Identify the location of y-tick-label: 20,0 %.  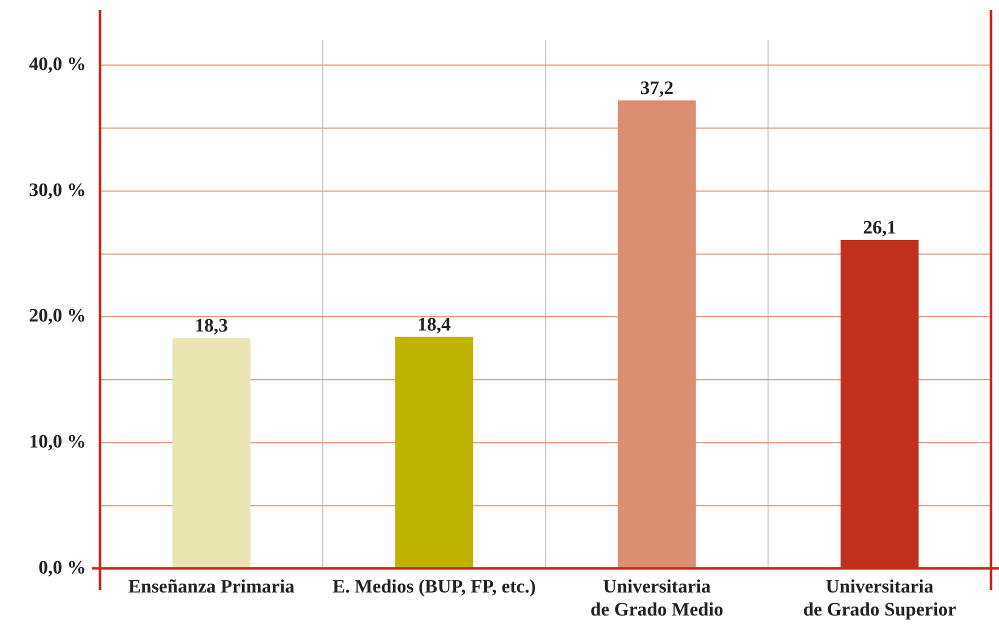
(57, 316).